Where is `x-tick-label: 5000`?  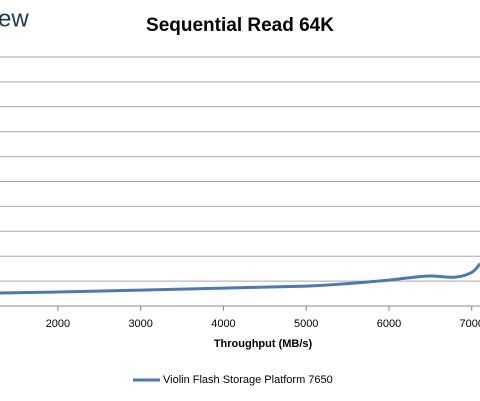
x-tick-label: 5000 is located at coordinates (306, 324).